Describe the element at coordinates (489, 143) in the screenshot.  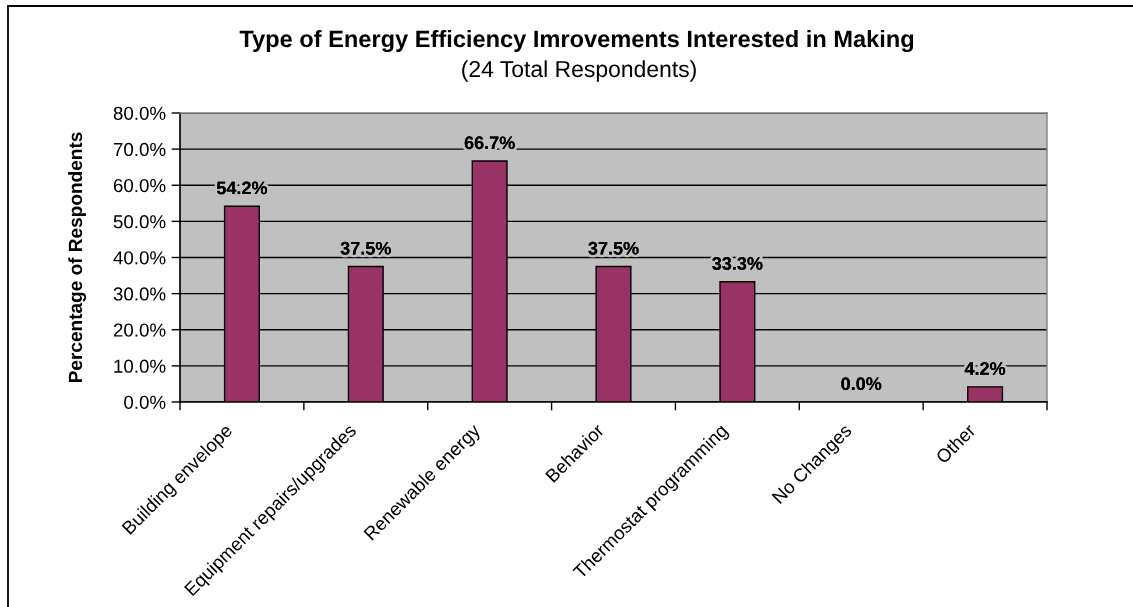
I see `data-label: 66.7%` at that location.